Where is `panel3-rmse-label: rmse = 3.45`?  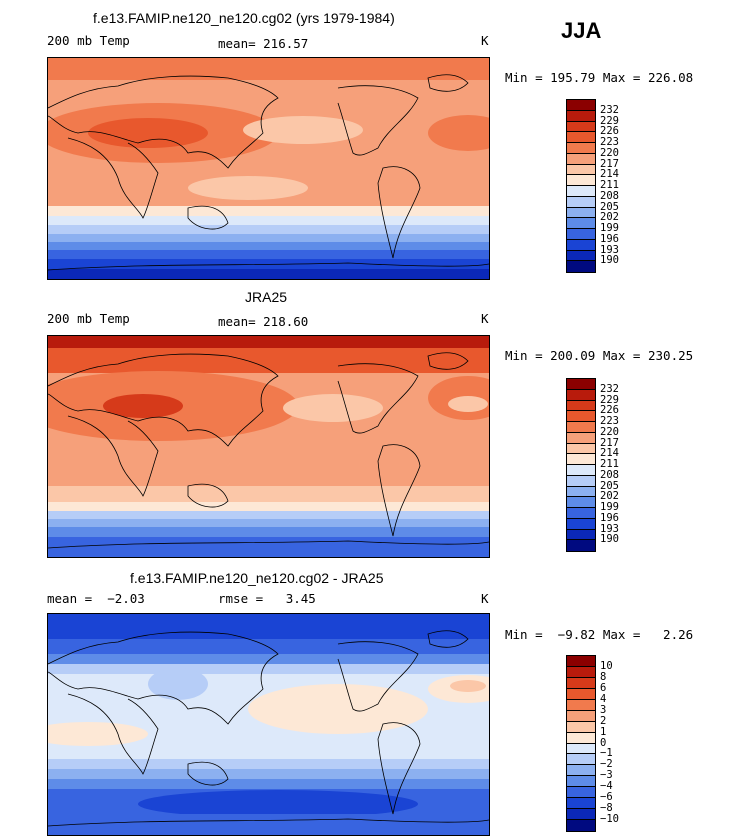
panel3-rmse-label: rmse = 3.45 is located at coordinates (267, 598).